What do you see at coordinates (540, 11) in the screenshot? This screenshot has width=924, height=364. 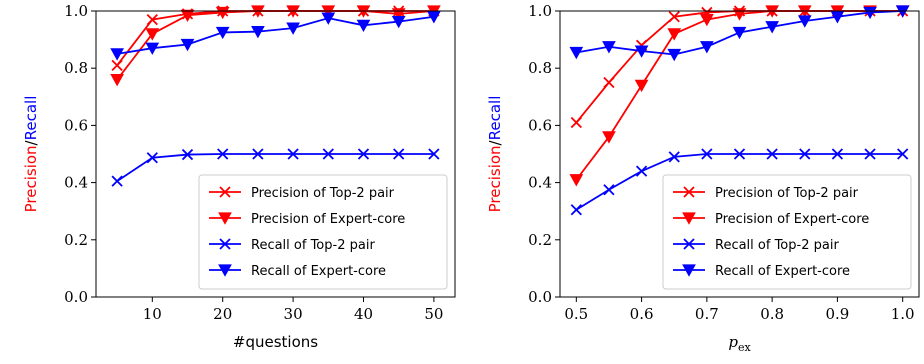 I see `y-tick-label: 1.0` at bounding box center [540, 11].